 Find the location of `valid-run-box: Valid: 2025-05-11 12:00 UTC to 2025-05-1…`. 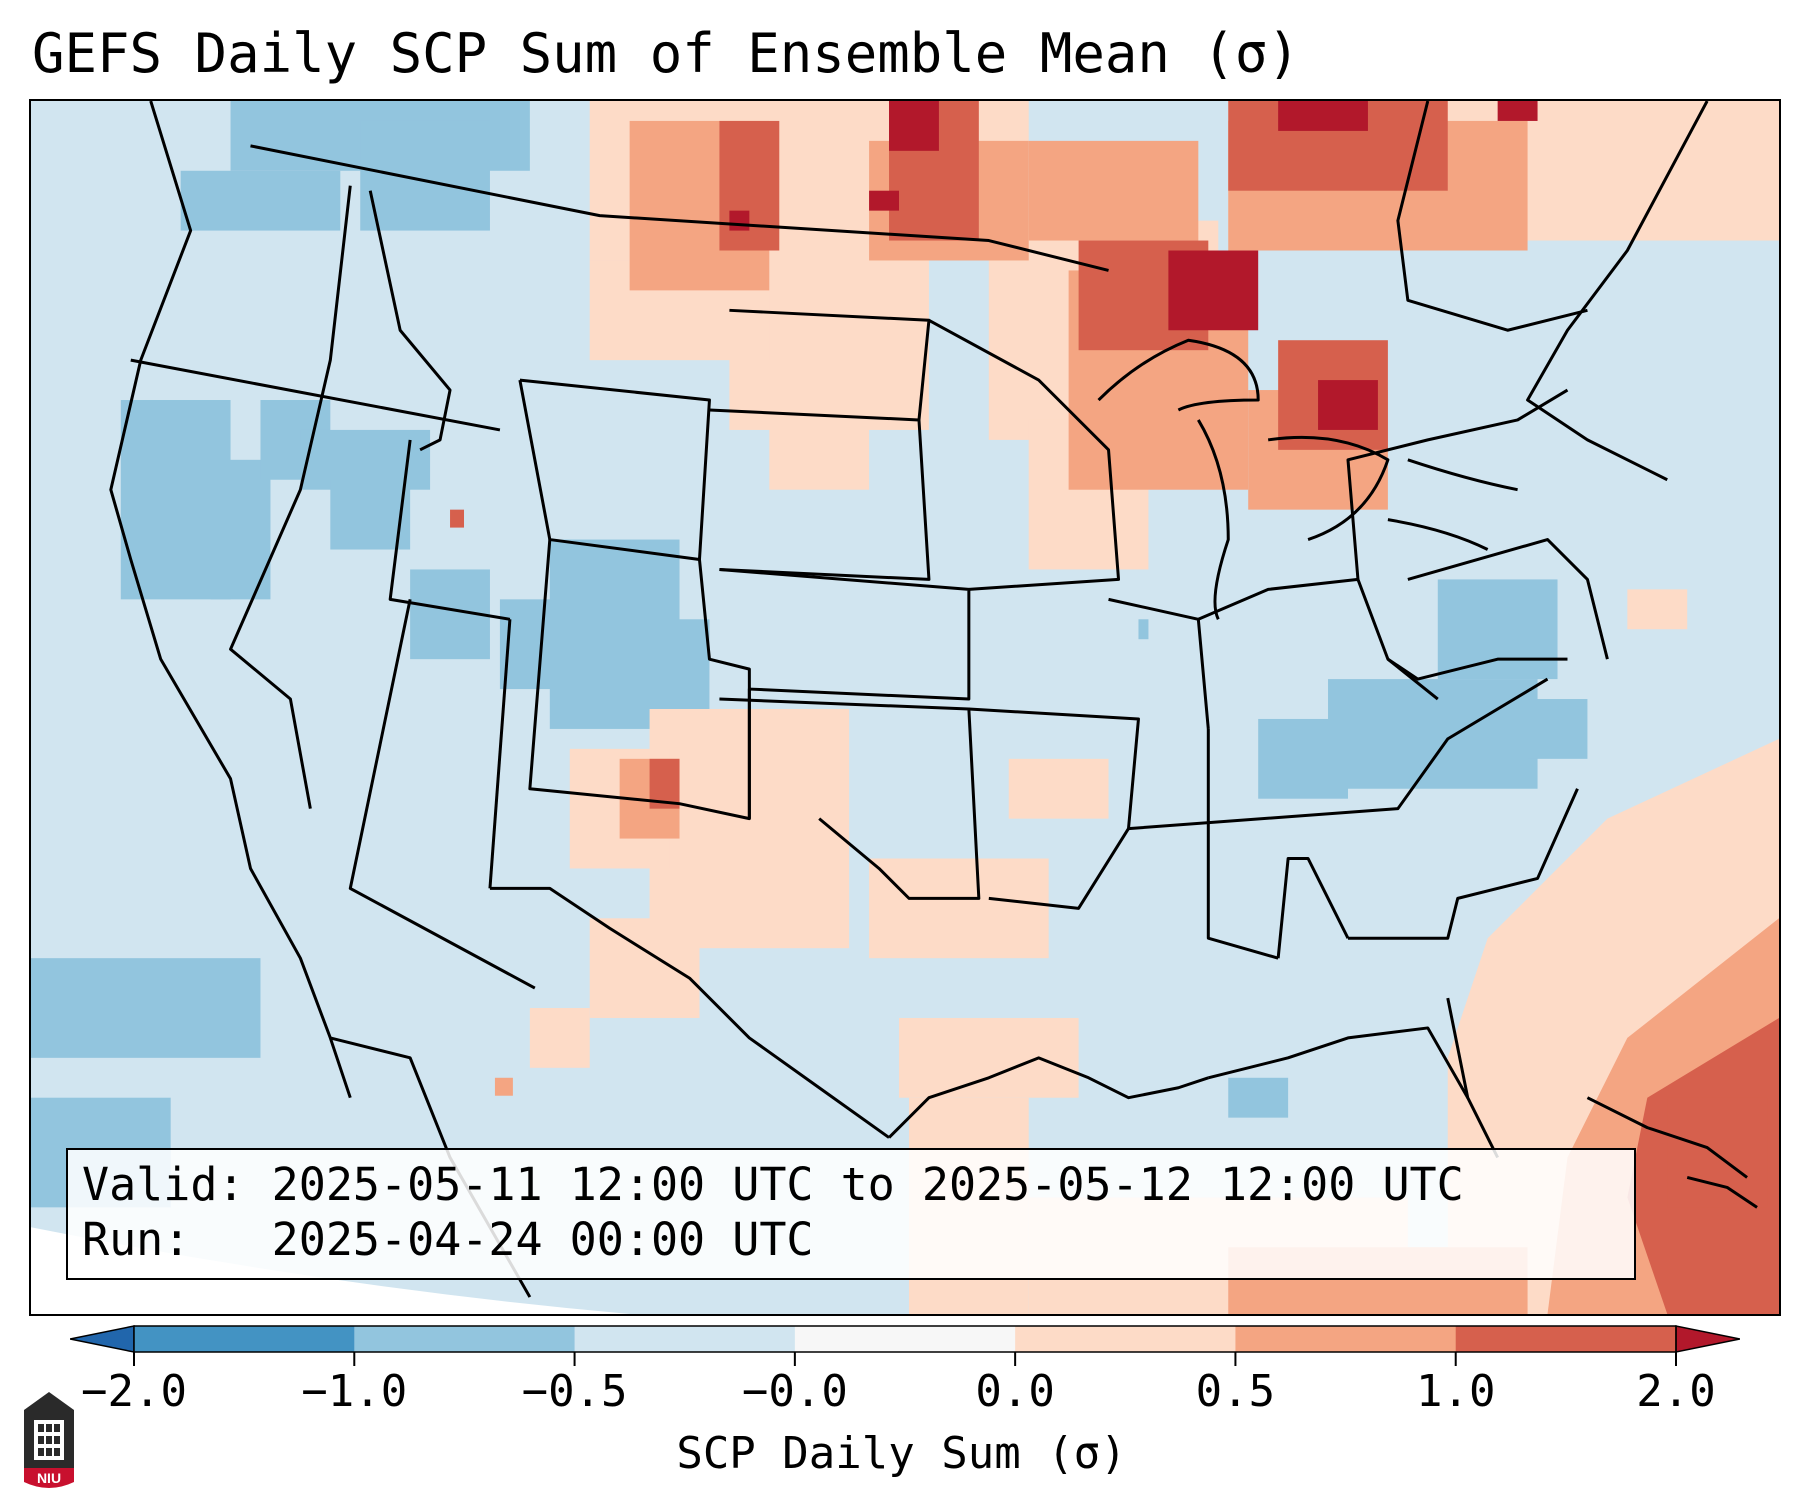

valid-run-box: Valid: 2025-05-11 12:00 UTC to 2025-05-1… is located at coordinates (851, 1214).